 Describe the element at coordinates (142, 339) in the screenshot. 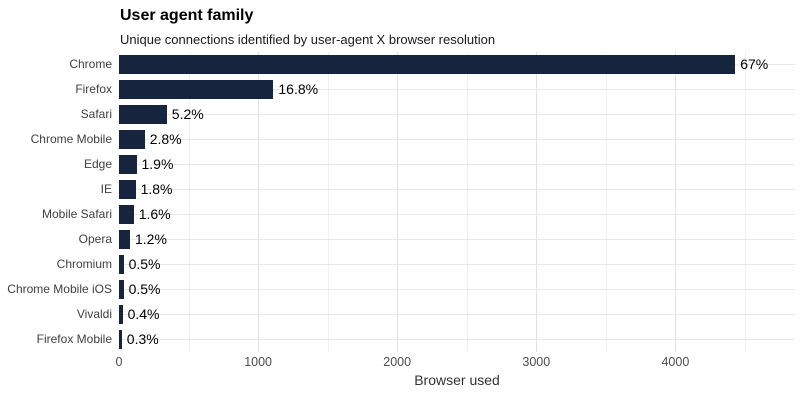

I see `bar-value-label: 0.3%` at that location.